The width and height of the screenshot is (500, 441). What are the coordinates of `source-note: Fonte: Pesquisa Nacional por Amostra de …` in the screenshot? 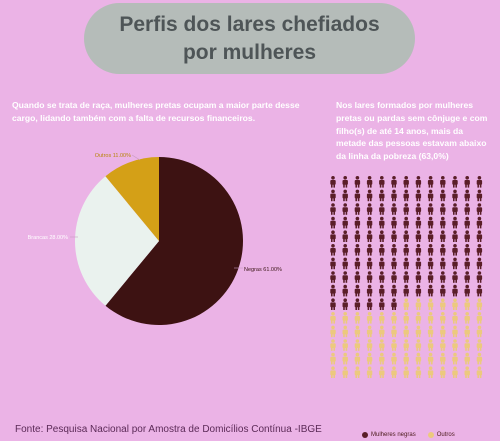 It's located at (168, 429).